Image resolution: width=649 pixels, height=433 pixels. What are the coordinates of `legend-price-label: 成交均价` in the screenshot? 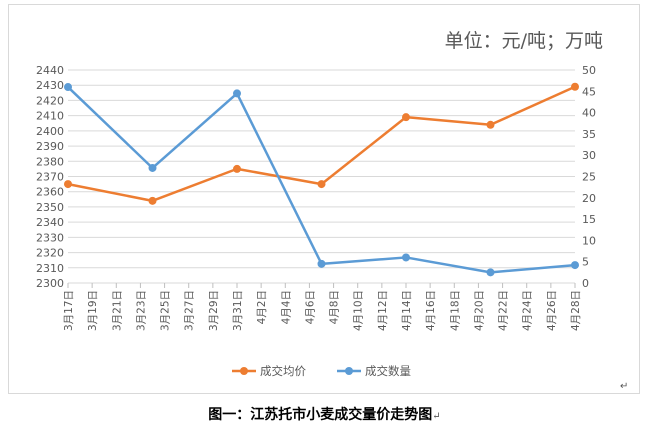 It's located at (283, 371).